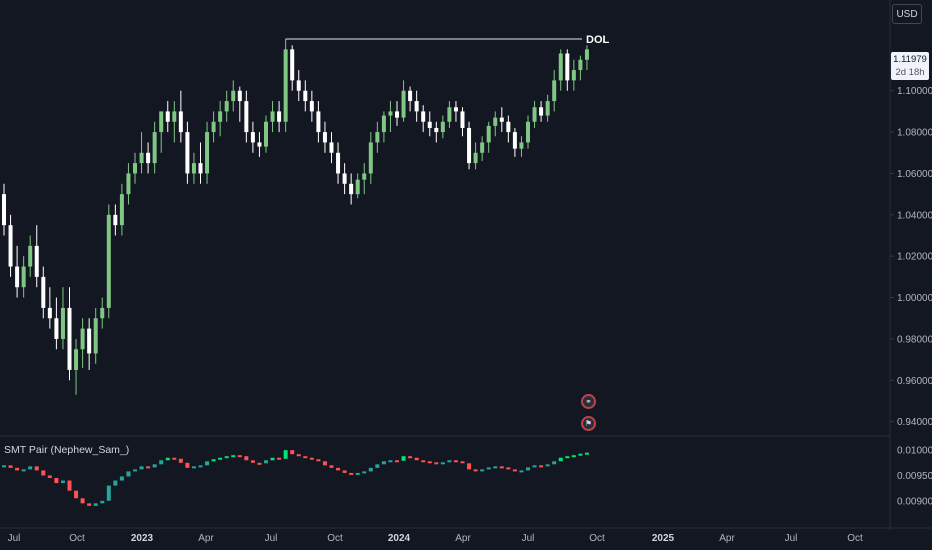 The height and width of the screenshot is (550, 932). What do you see at coordinates (914, 298) in the screenshot?
I see `price-tick-label: 1.00000` at bounding box center [914, 298].